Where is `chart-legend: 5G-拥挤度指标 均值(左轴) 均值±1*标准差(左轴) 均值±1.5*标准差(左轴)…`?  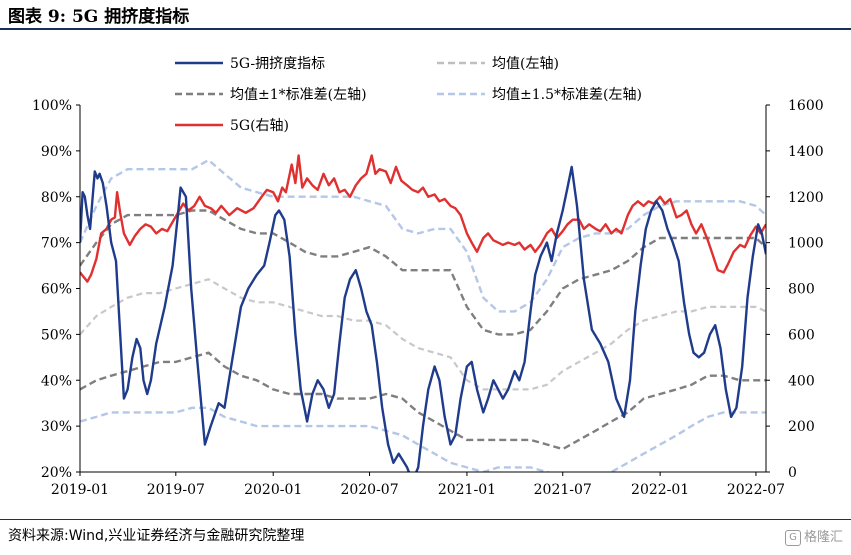
chart-legend: 5G-拥挤度指标 均值(左轴) 均值±1*标准差(左轴) 均值±1.5*标准差(左轴)… is located at coordinates (408, 95).